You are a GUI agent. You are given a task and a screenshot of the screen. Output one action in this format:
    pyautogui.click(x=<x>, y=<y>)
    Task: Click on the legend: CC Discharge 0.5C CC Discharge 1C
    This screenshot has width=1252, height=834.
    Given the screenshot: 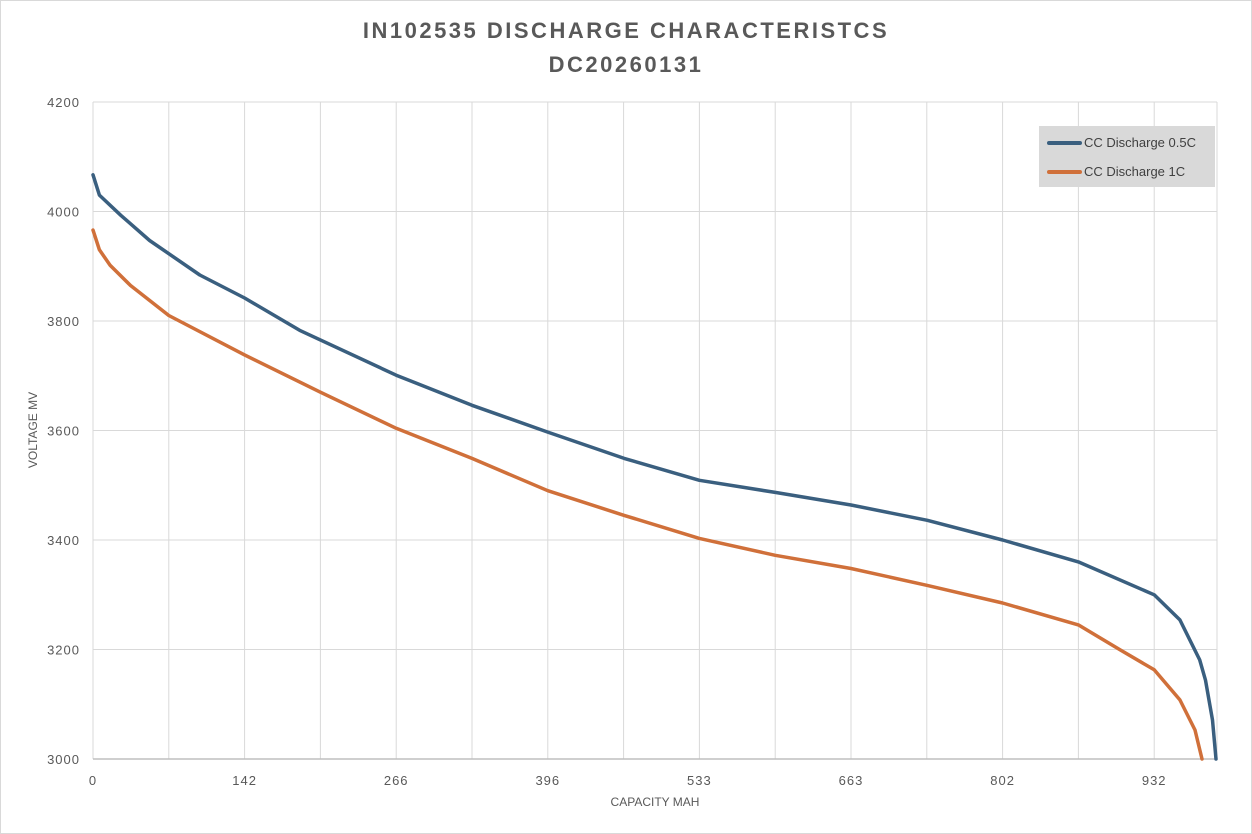 What is the action you would take?
    pyautogui.click(x=1127, y=156)
    